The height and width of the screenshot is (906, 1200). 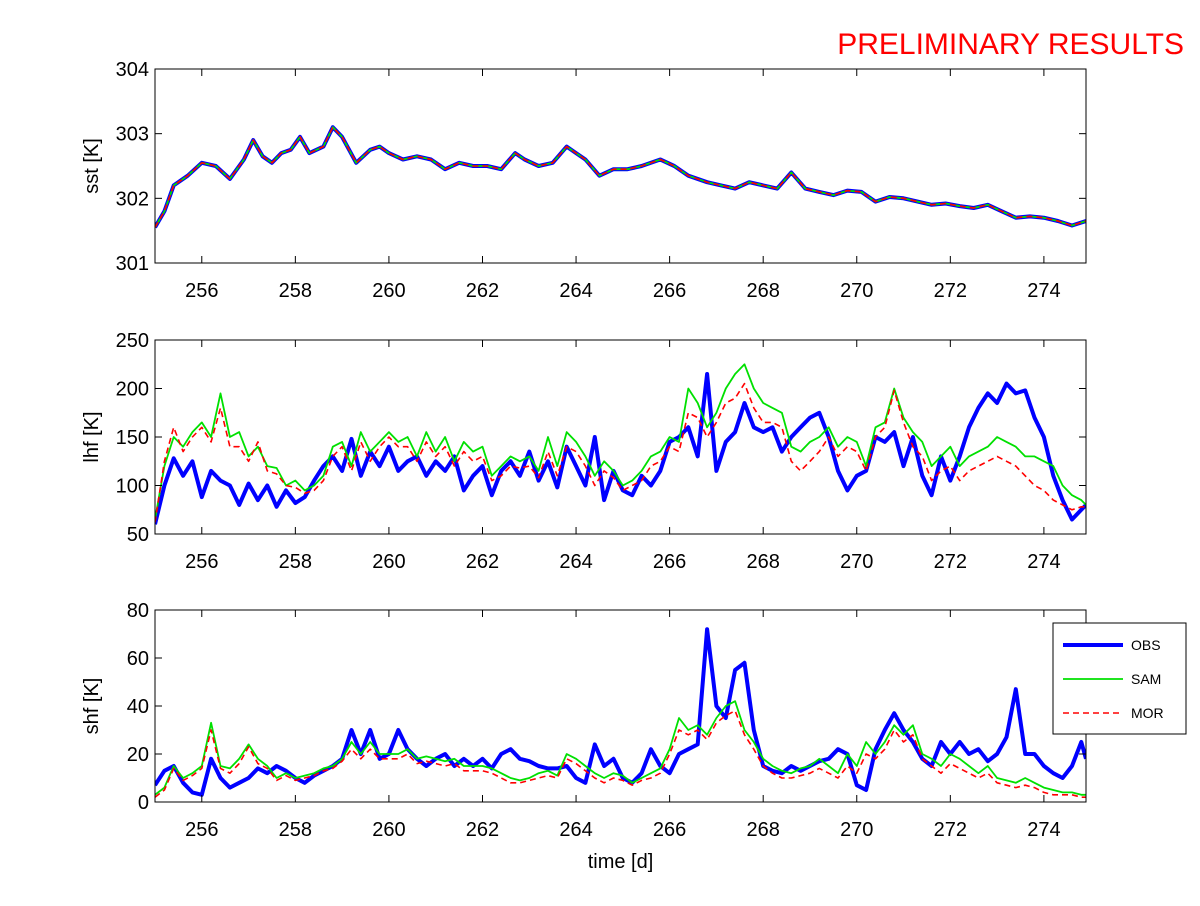 I want to click on y-axis-label: shf [K], so click(x=92, y=706).